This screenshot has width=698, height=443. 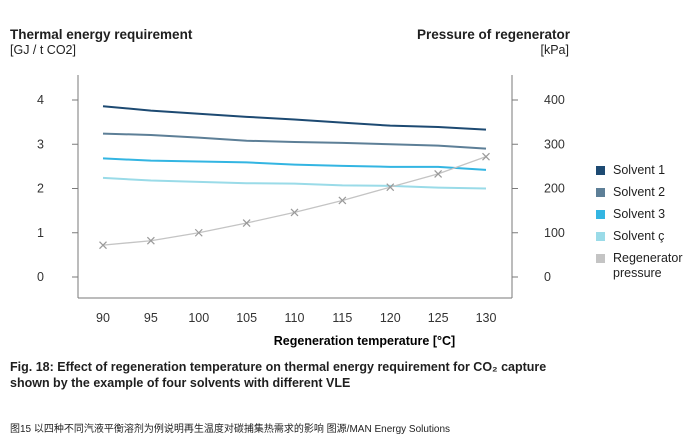 What do you see at coordinates (40, 233) in the screenshot?
I see `left-tick-label: 1` at bounding box center [40, 233].